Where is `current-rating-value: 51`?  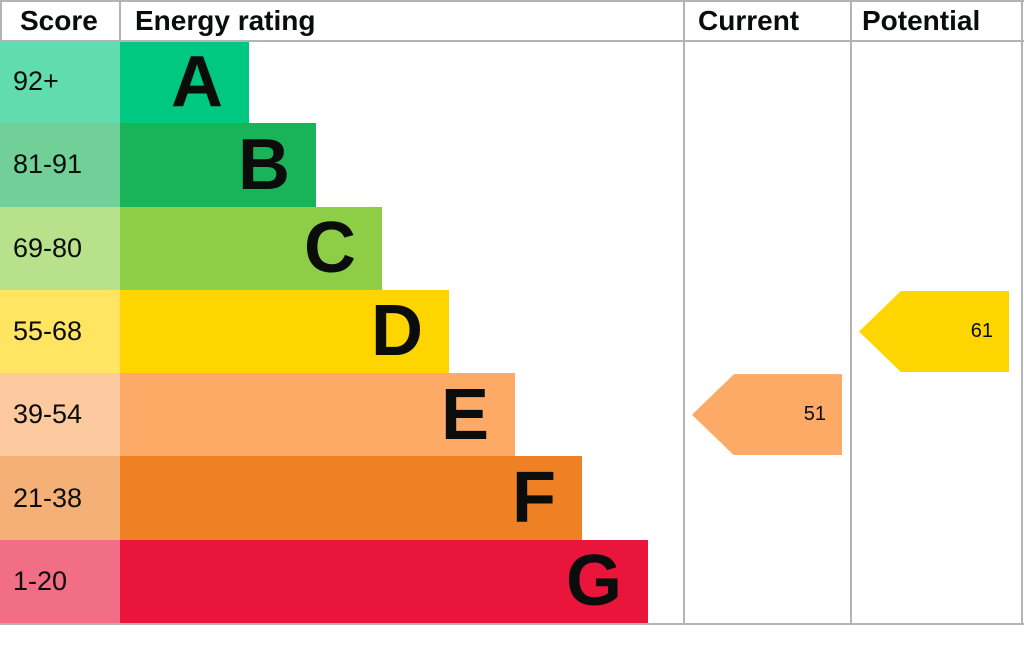
current-rating-value: 51 is located at coordinates (814, 414).